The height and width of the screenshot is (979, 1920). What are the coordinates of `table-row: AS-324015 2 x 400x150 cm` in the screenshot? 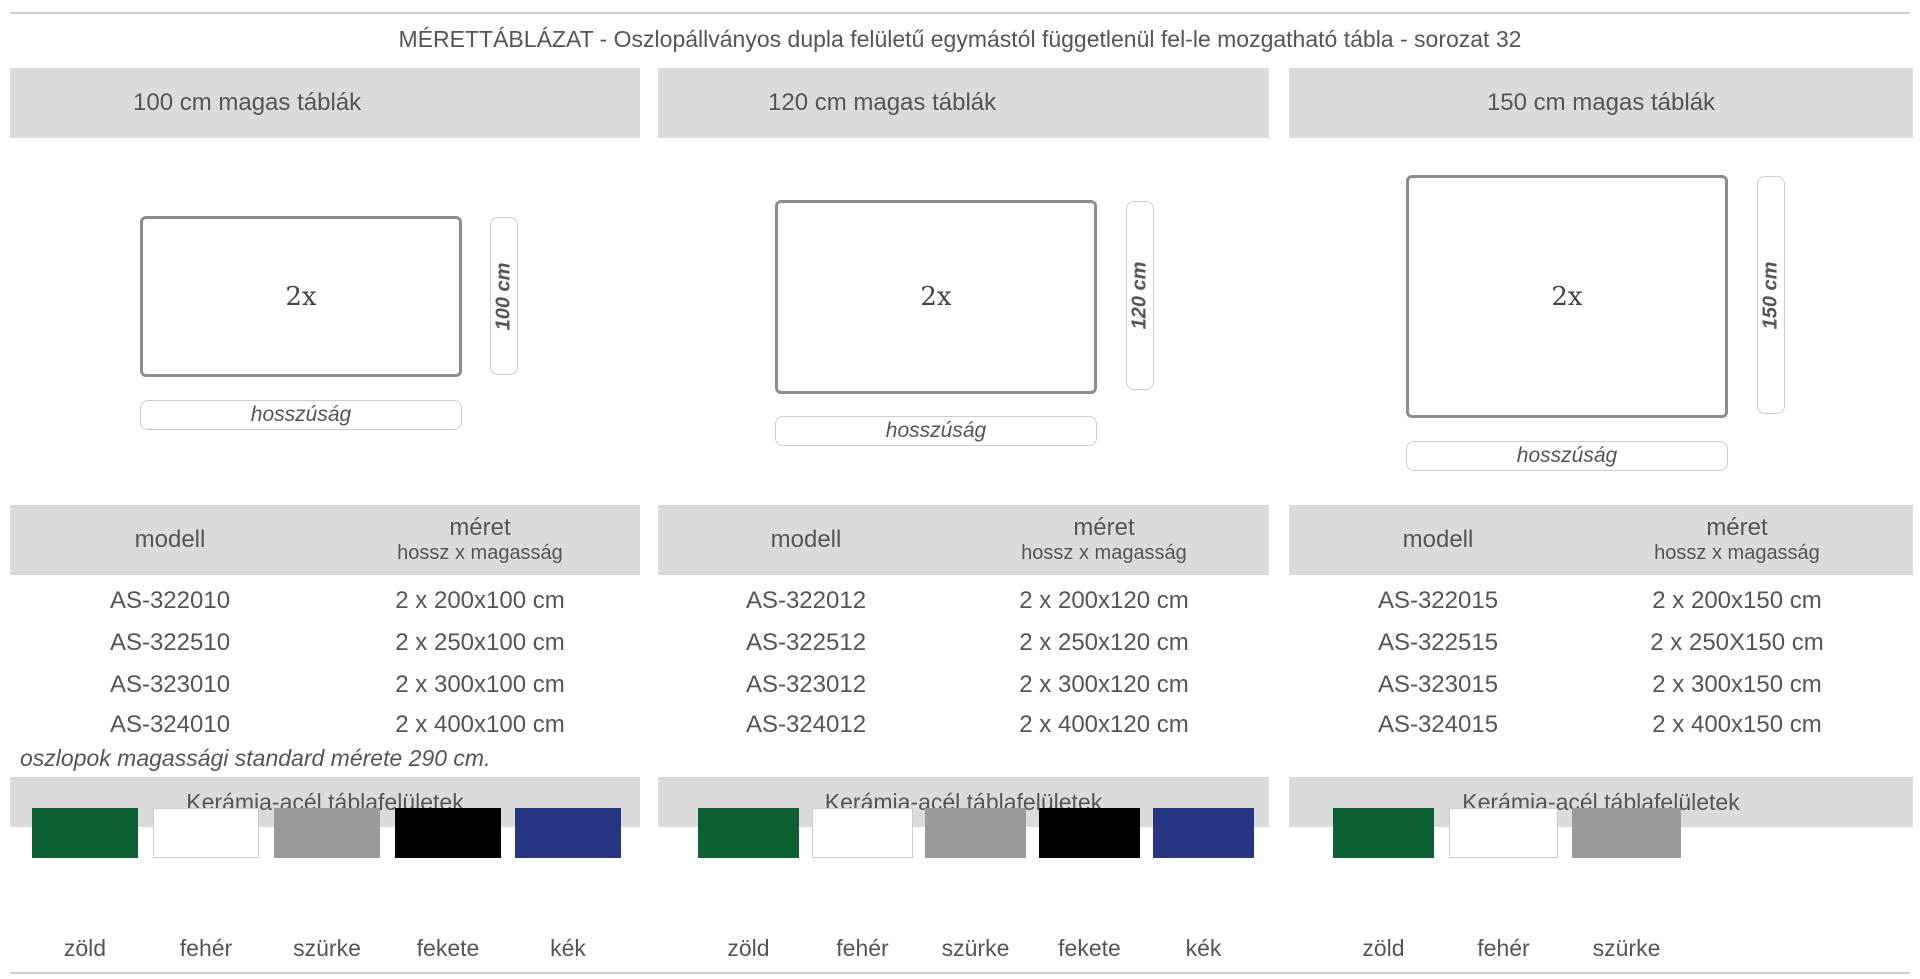 It's located at (1601, 726).